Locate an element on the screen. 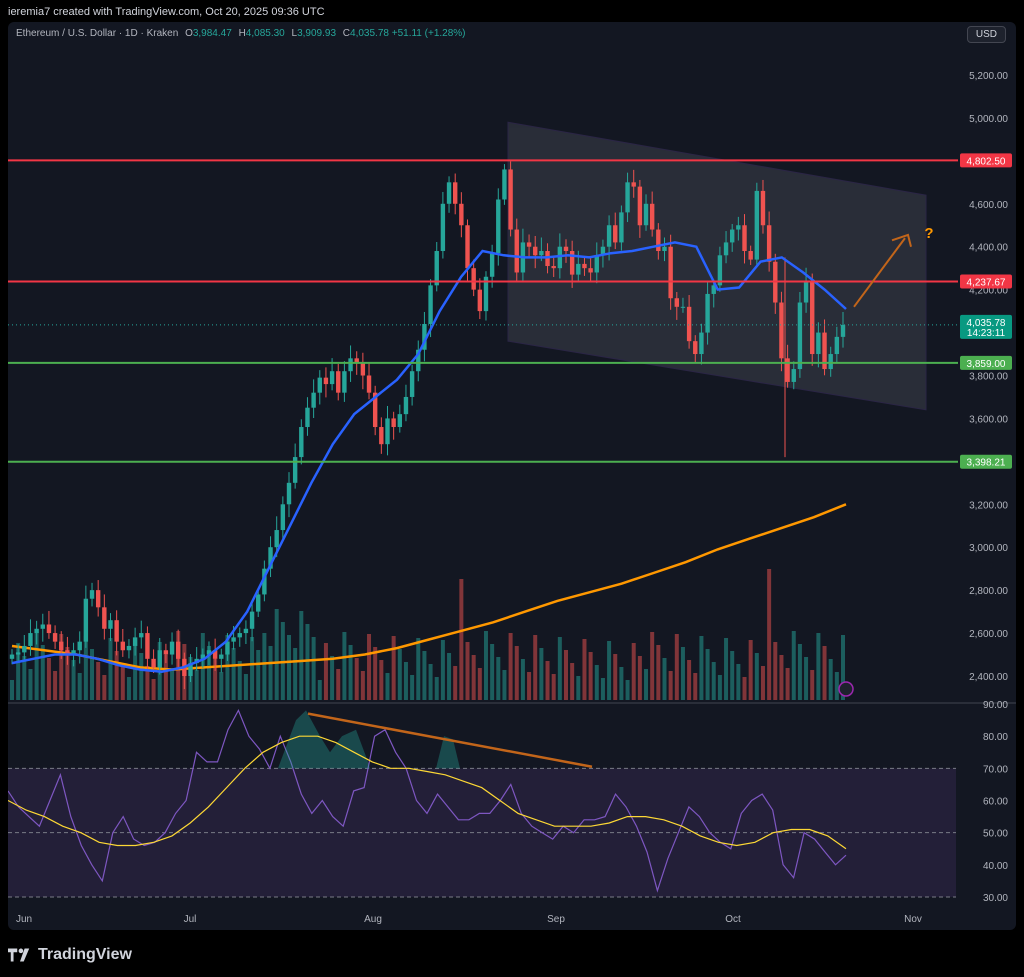 Image resolution: width=1024 pixels, height=977 pixels. rsi-tick-label: 60.00 is located at coordinates (995, 802).